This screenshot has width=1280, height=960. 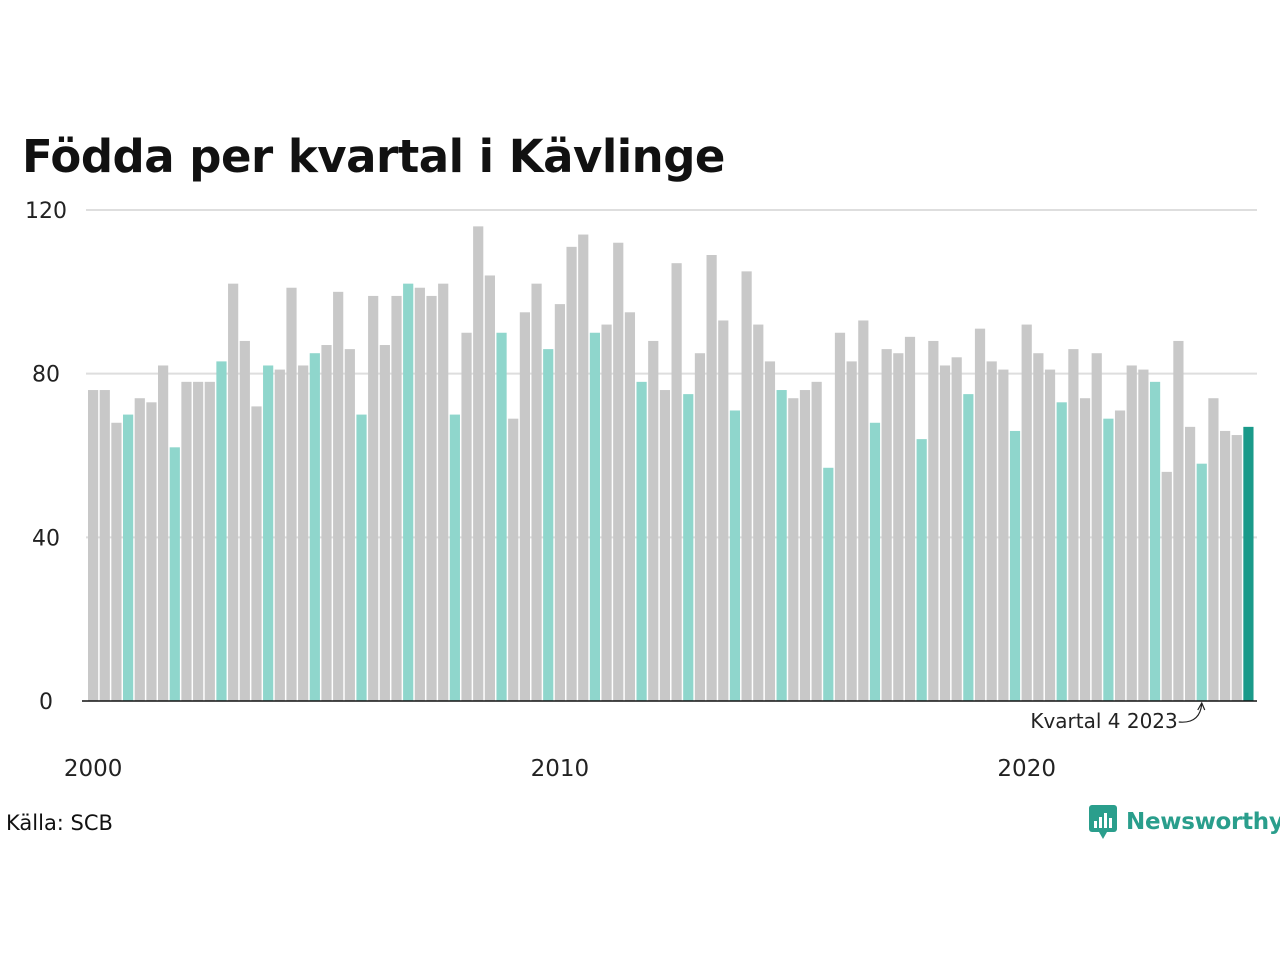 I want to click on x-tick-label: 2000, so click(x=93, y=769).